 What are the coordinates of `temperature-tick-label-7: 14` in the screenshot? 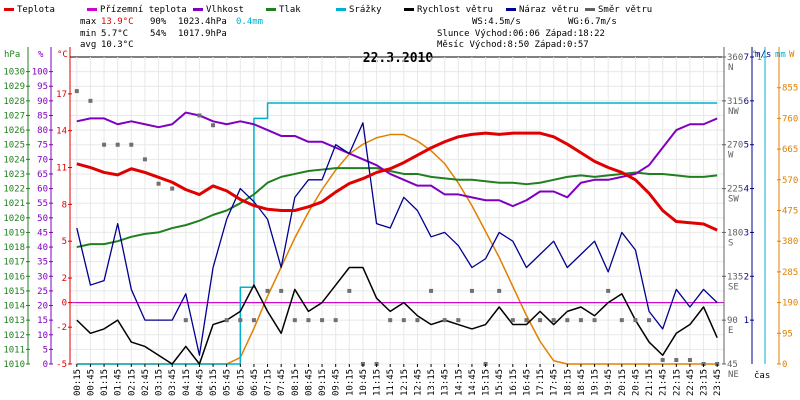 It's located at (61, 132).